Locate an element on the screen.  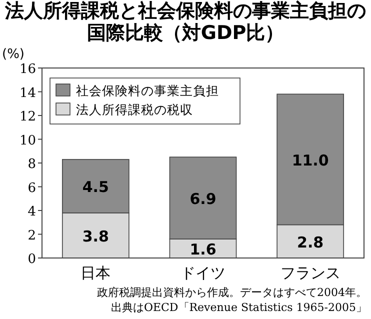
legend-label: 法人所得課税の税収 is located at coordinates (134, 109).